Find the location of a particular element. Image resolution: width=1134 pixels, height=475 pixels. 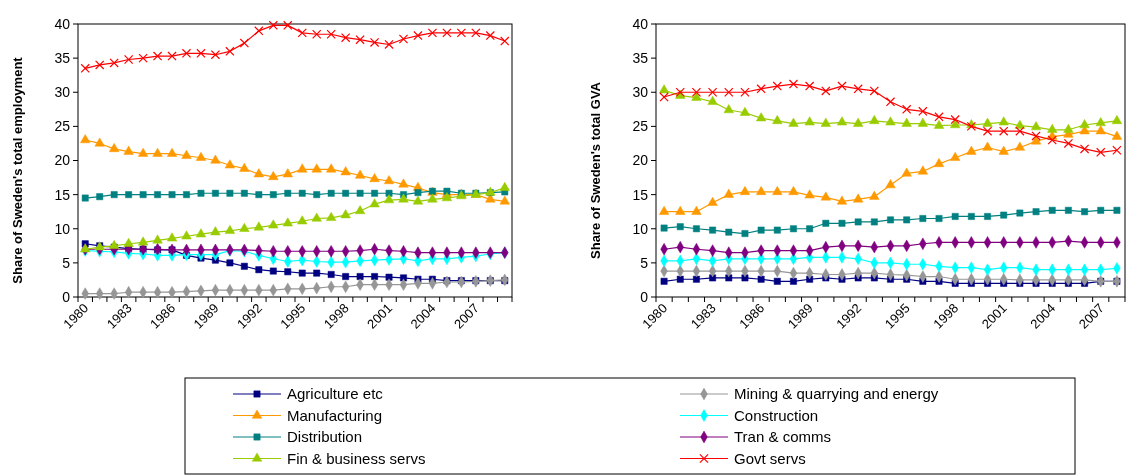

legend-label: Fin & business servs is located at coordinates (356, 458).